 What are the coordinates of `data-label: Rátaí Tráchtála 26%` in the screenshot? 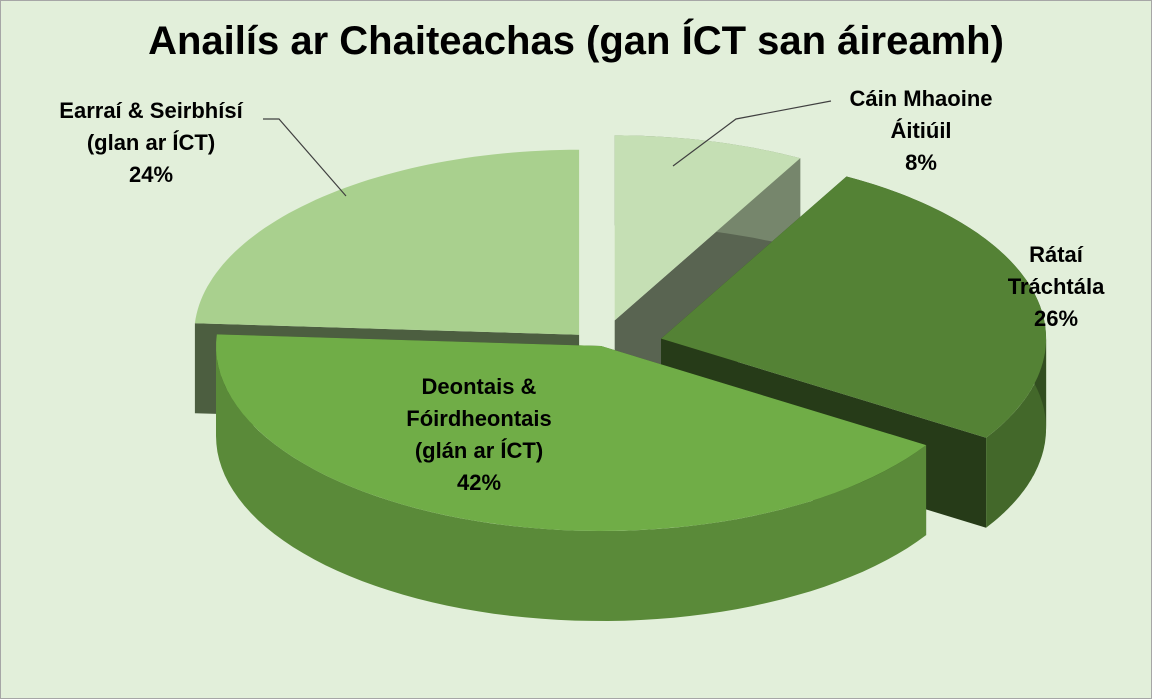 It's located at (1056, 287).